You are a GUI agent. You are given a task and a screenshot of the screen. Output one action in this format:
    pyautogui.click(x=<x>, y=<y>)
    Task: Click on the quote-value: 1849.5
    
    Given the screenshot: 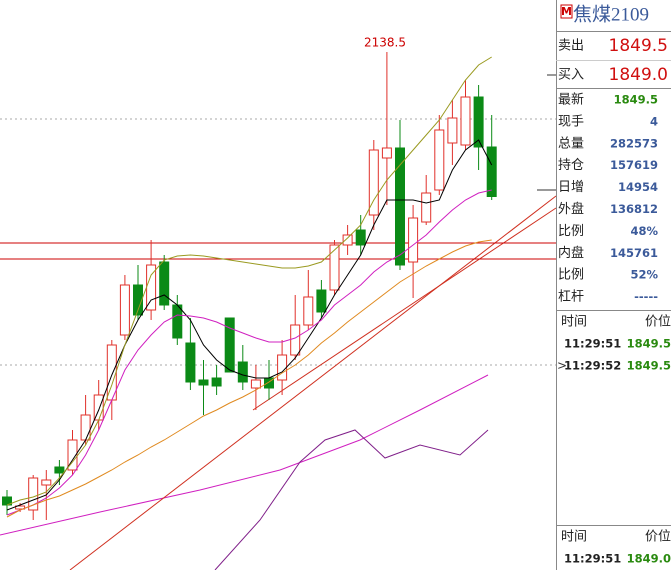 What is the action you would take?
    pyautogui.click(x=638, y=46)
    